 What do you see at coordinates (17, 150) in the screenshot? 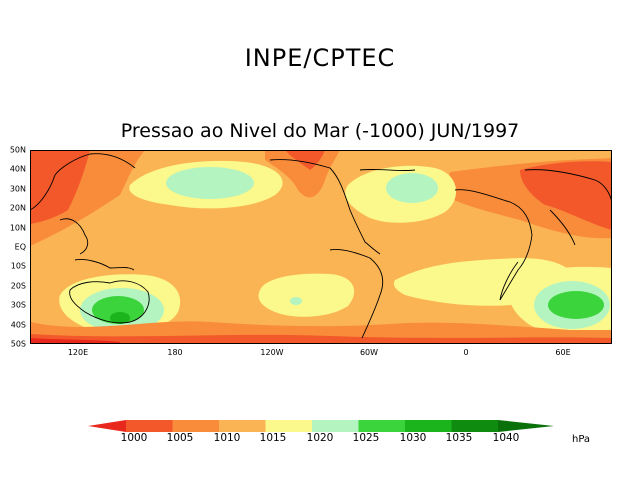
I see `lat-label-50n: 50N` at bounding box center [17, 150].